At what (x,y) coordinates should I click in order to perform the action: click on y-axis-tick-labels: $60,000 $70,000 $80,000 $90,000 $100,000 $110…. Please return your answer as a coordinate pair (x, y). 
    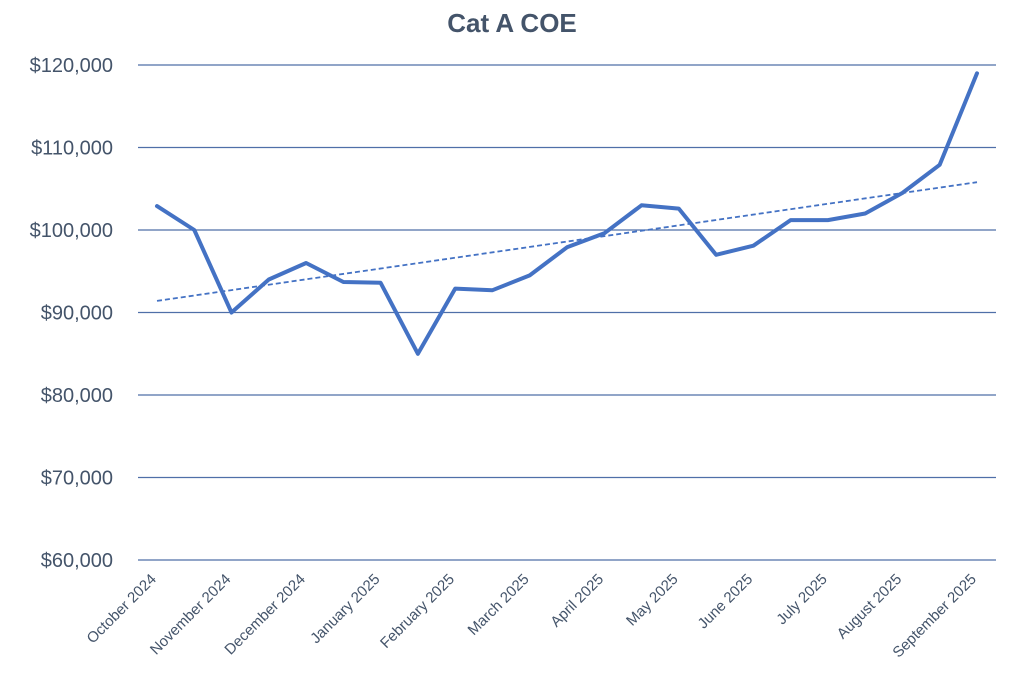
    Looking at the image, I should click on (71, 313).